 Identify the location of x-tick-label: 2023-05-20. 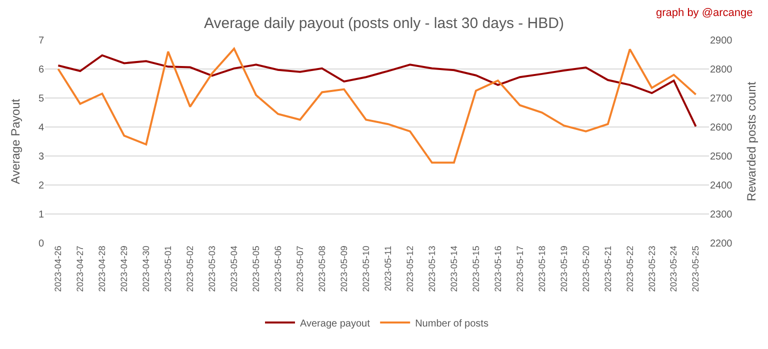
(585, 269).